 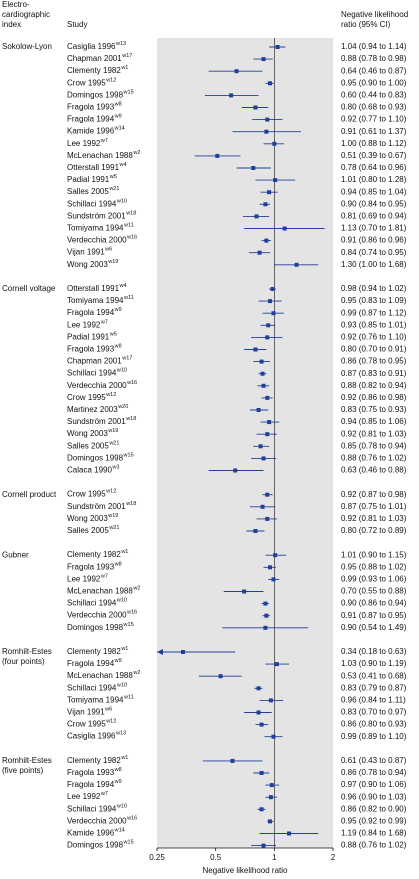 What do you see at coordinates (91, 566) in the screenshot?
I see `study: Fragola 1993` at bounding box center [91, 566].